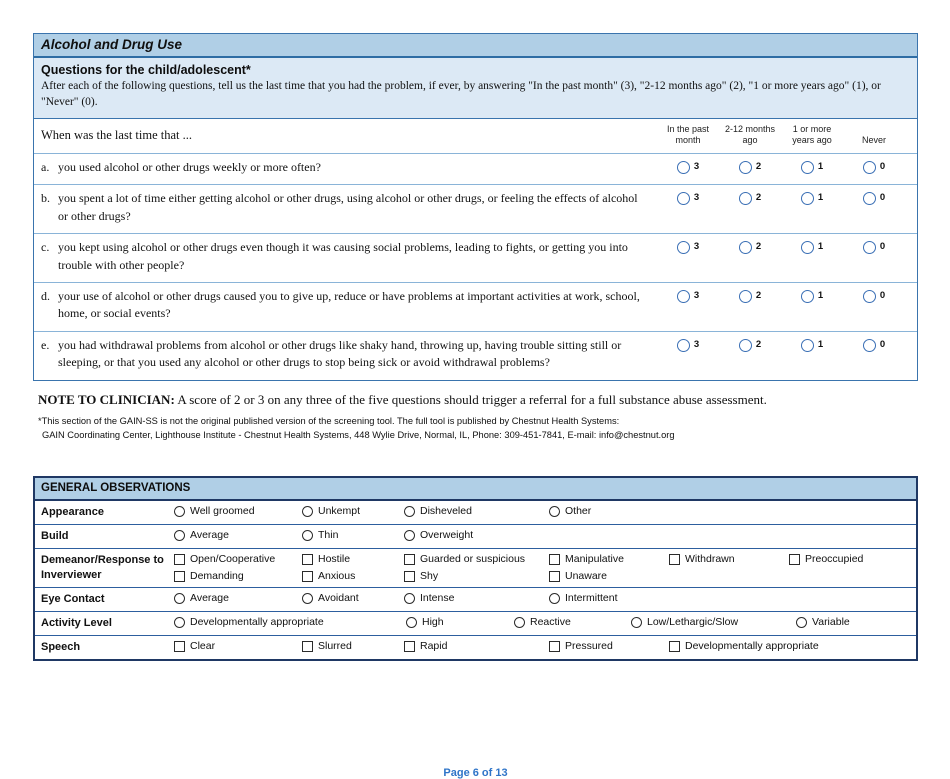 The image size is (950, 779). I want to click on radio-option-high: High, so click(425, 622).